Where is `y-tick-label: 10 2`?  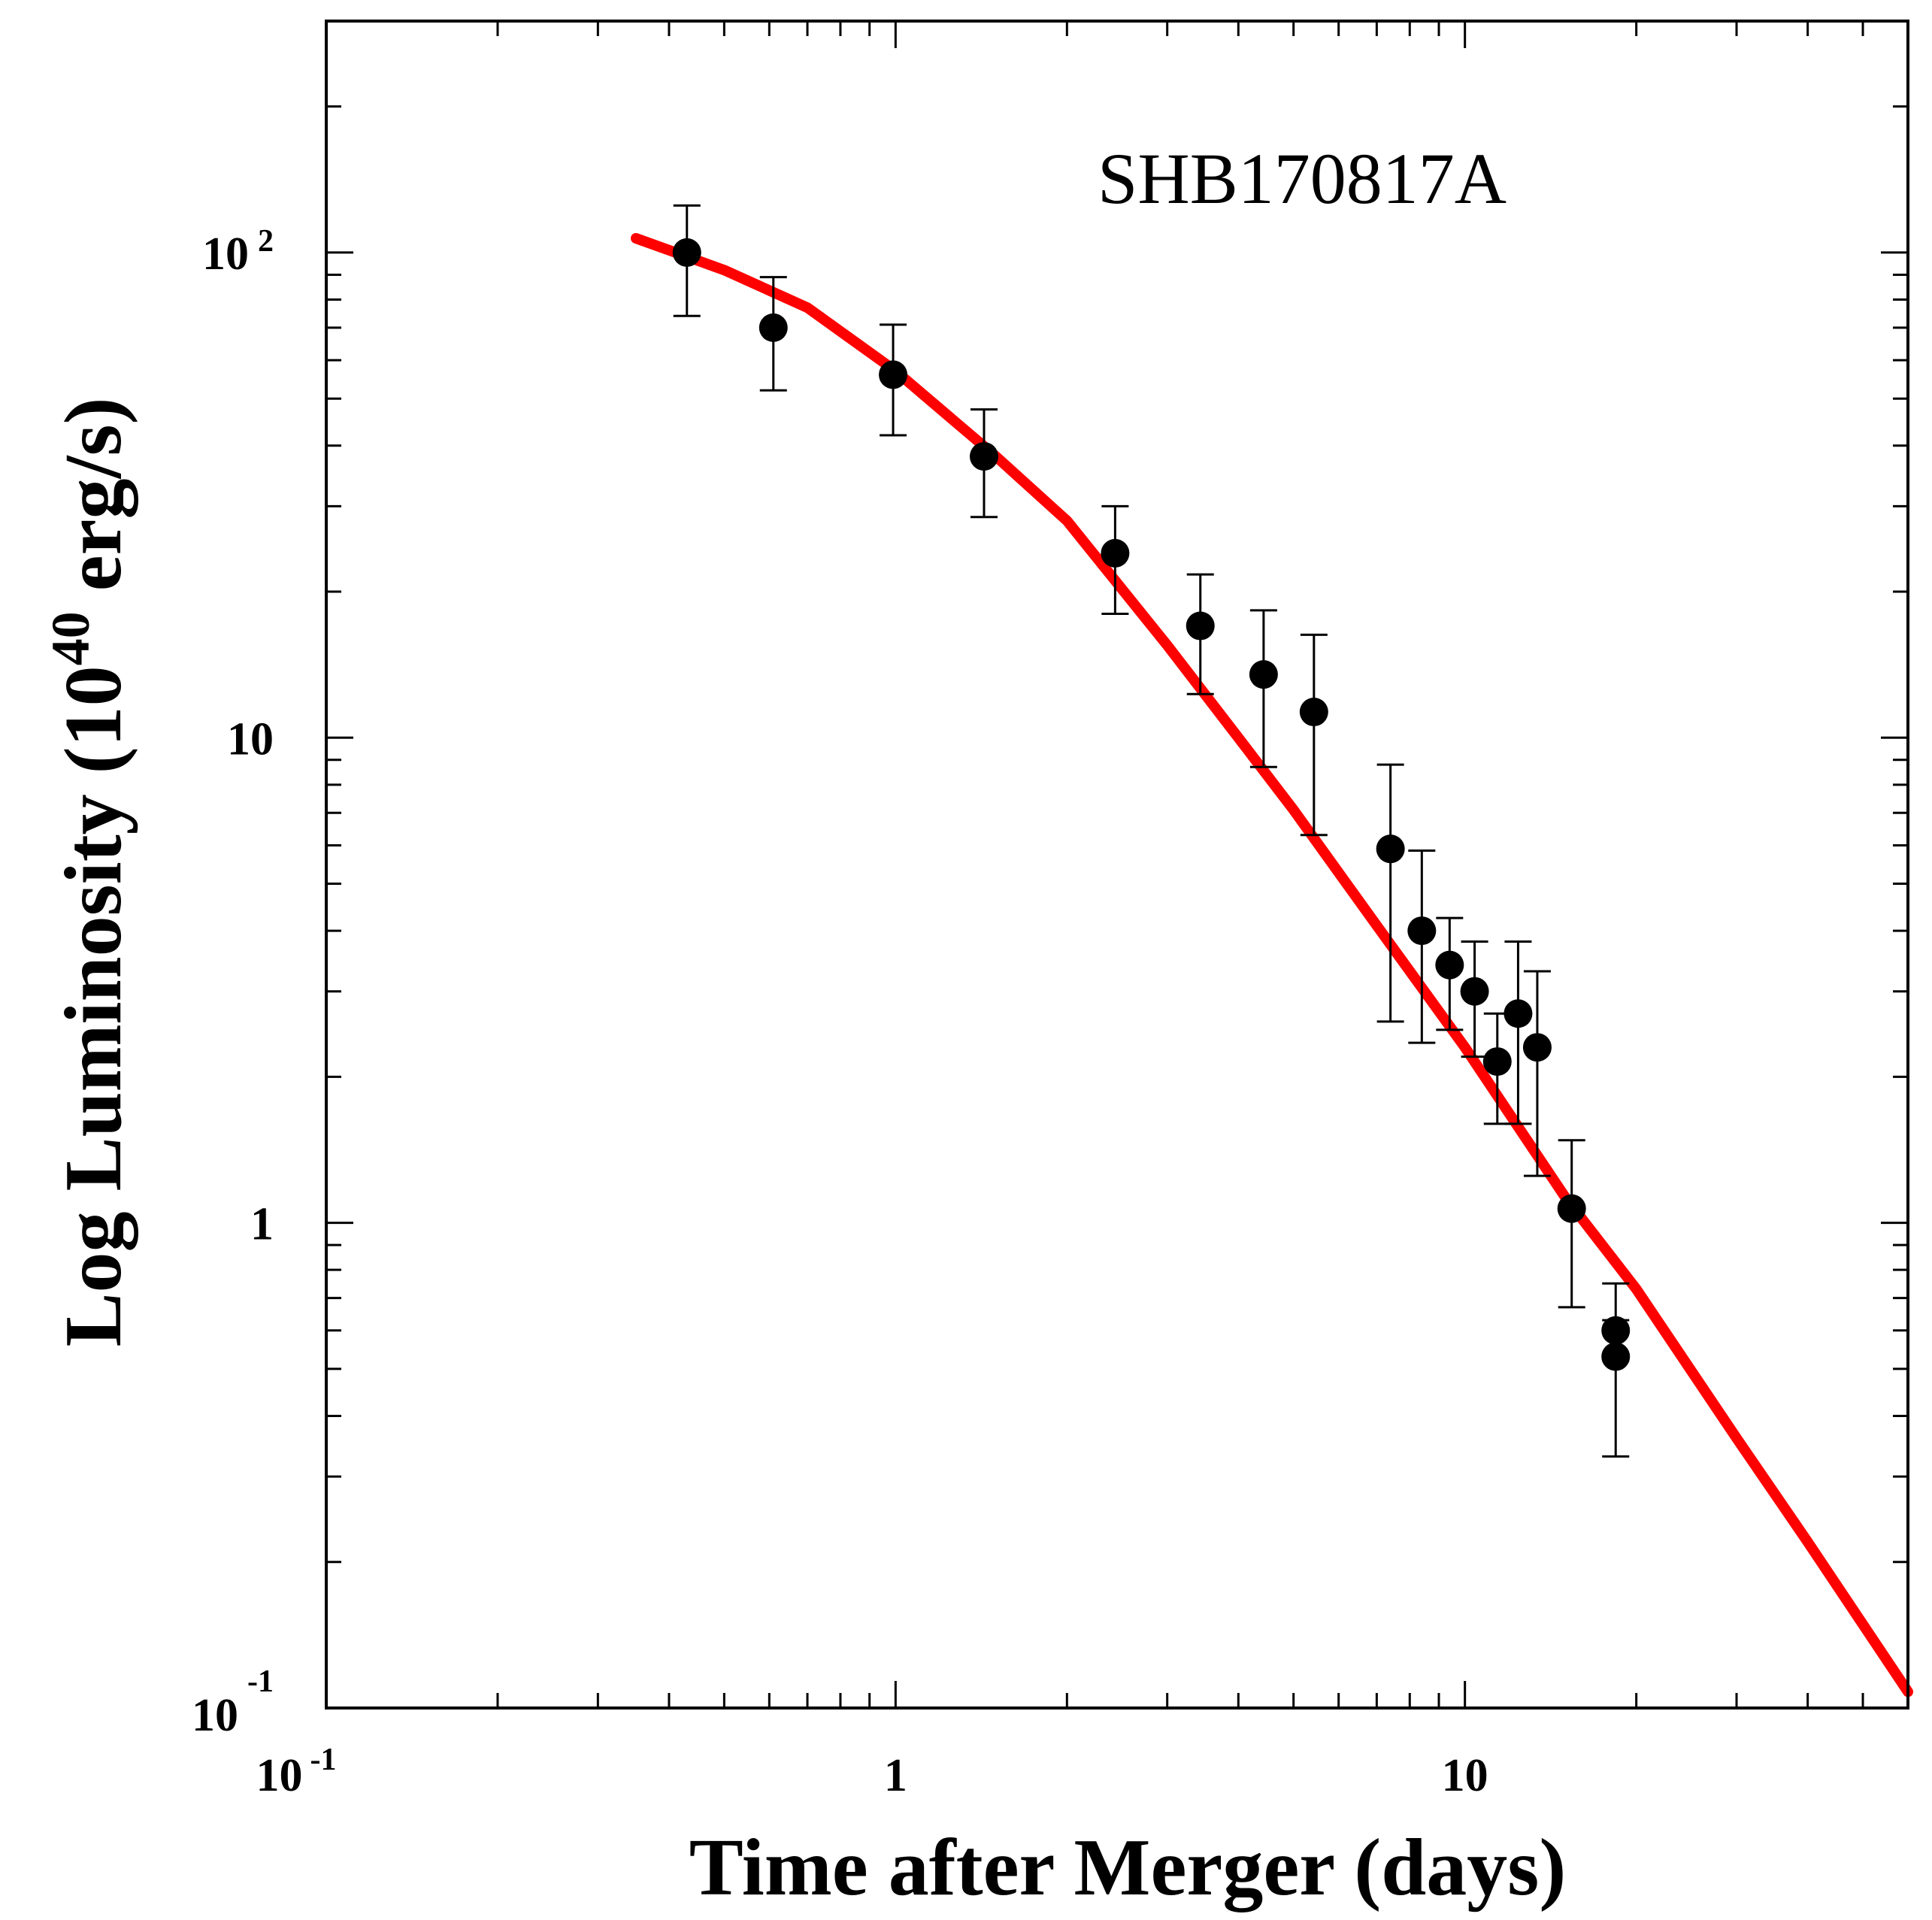 y-tick-label: 10 2 is located at coordinates (238, 252).